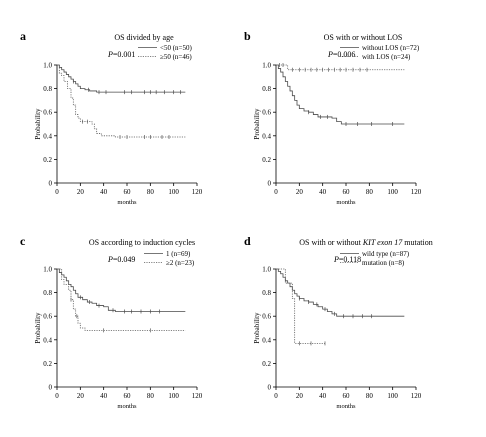 The image size is (486, 437). I want to click on chart-title: OS divided by age, so click(144, 37).